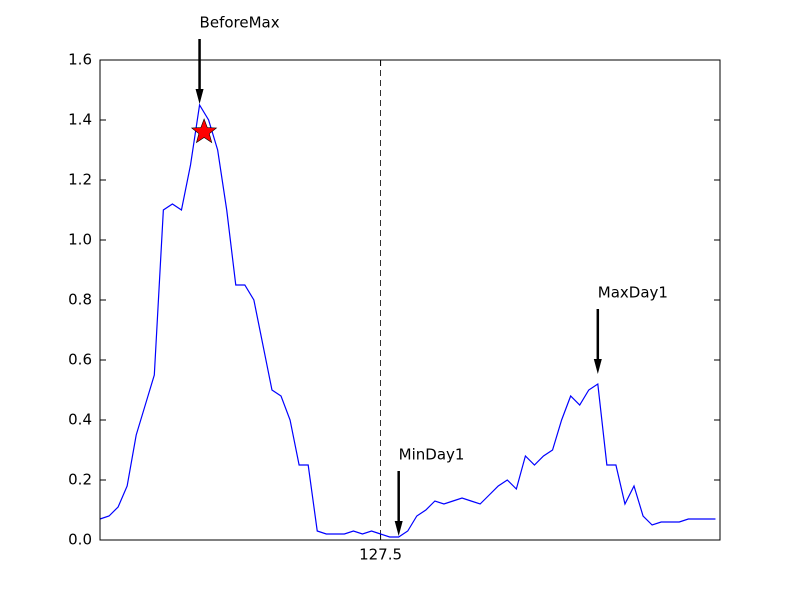 The image size is (800, 600). What do you see at coordinates (380, 555) in the screenshot?
I see `x-tick-label: 127.5` at bounding box center [380, 555].